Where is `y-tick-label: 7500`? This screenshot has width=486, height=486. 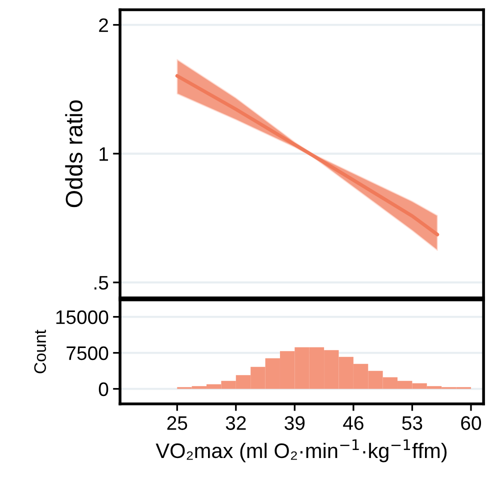 y-tick-label: 7500 is located at coordinates (87, 353).